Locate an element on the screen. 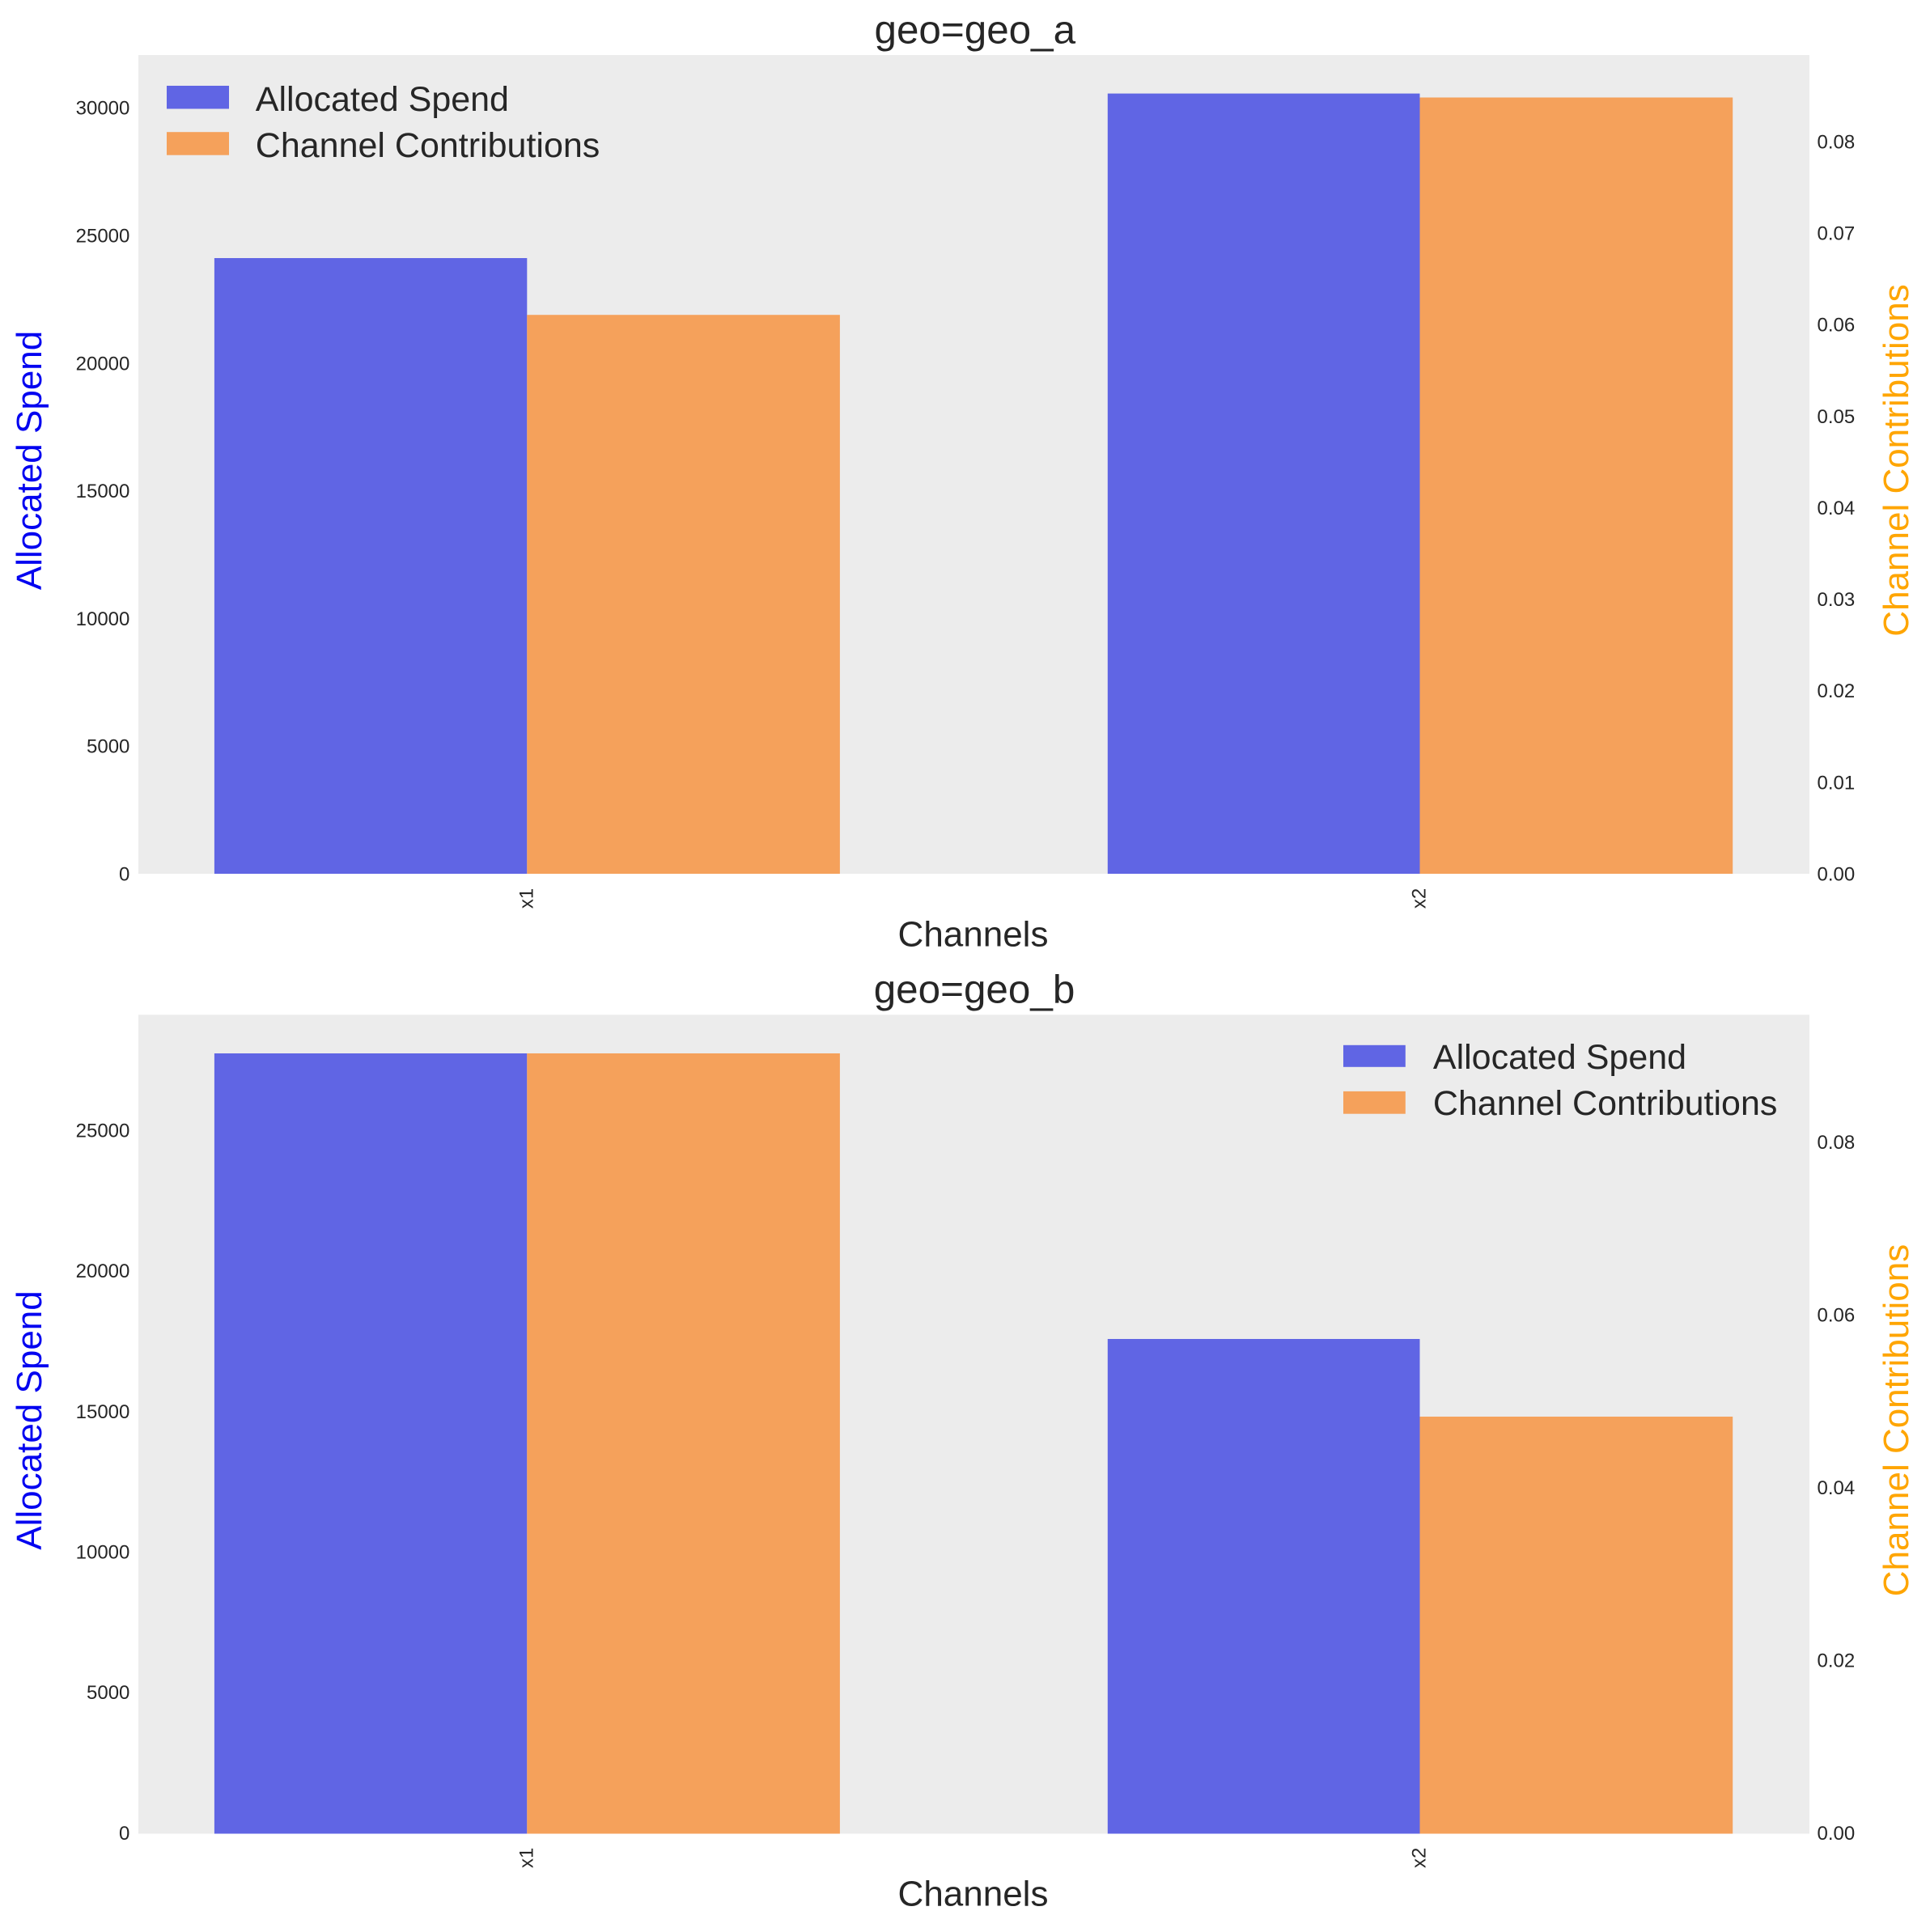  svg-text: 0.07 is located at coordinates (1837, 234).